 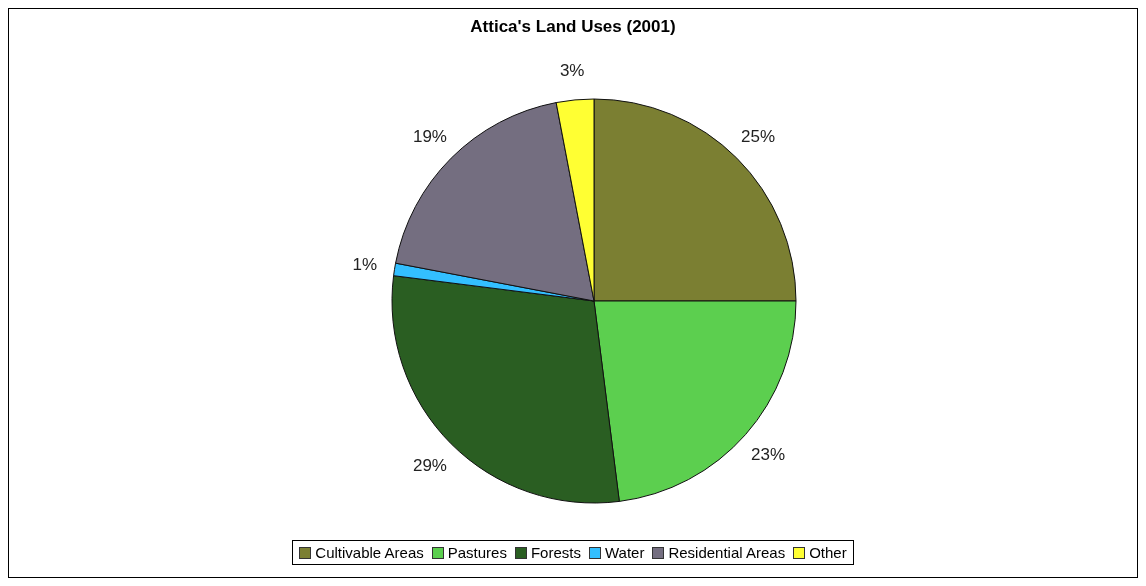 What do you see at coordinates (758, 137) in the screenshot?
I see `data-label: 25%` at bounding box center [758, 137].